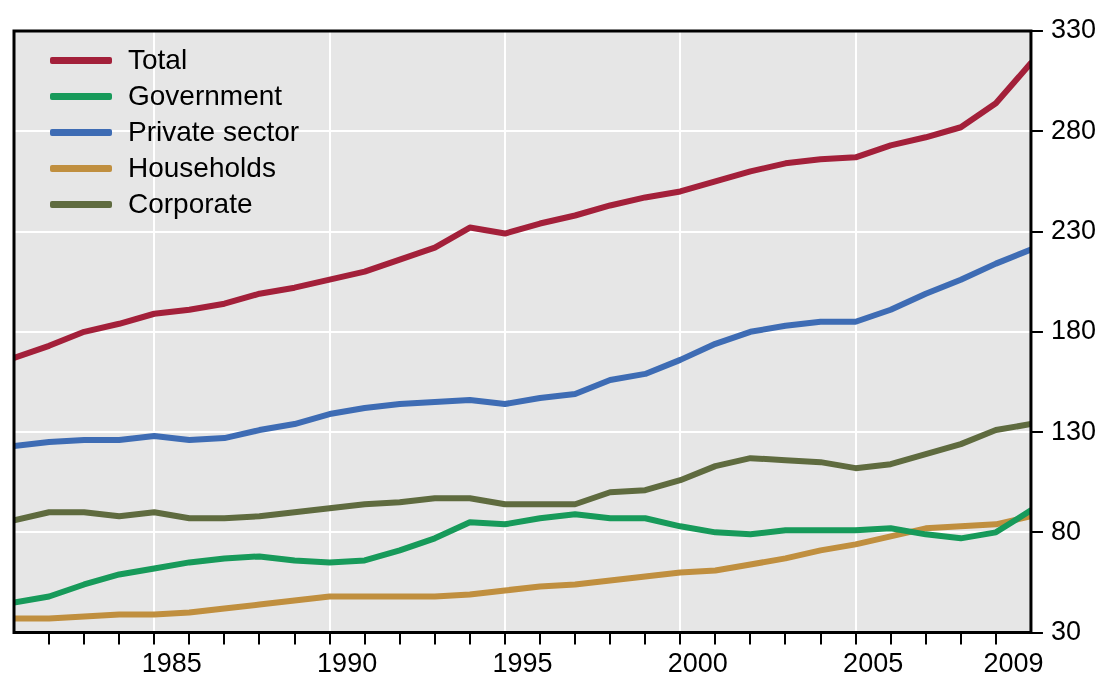 This screenshot has width=1110, height=693. Describe the element at coordinates (1065, 530) in the screenshot. I see `y-tick-label: 80` at that location.